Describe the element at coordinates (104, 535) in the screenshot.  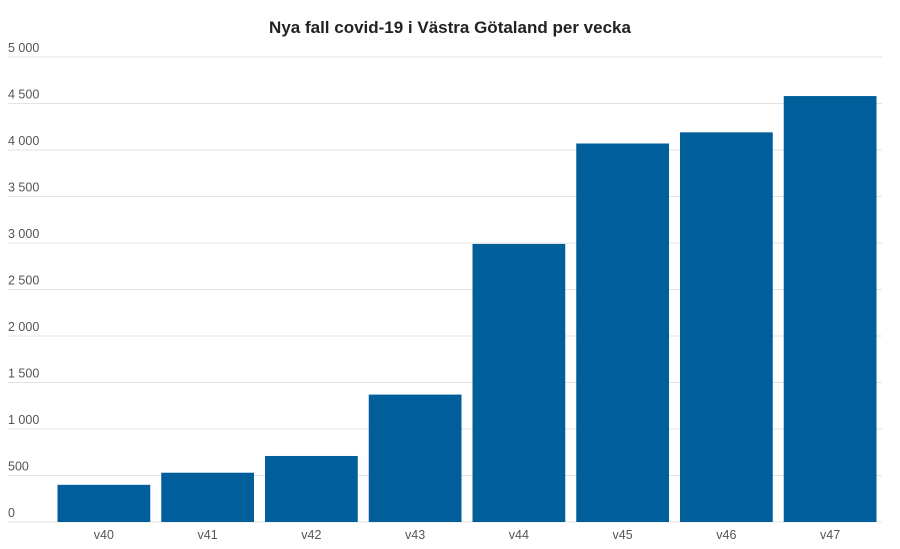
I see `x-tick-label: v40` at that location.